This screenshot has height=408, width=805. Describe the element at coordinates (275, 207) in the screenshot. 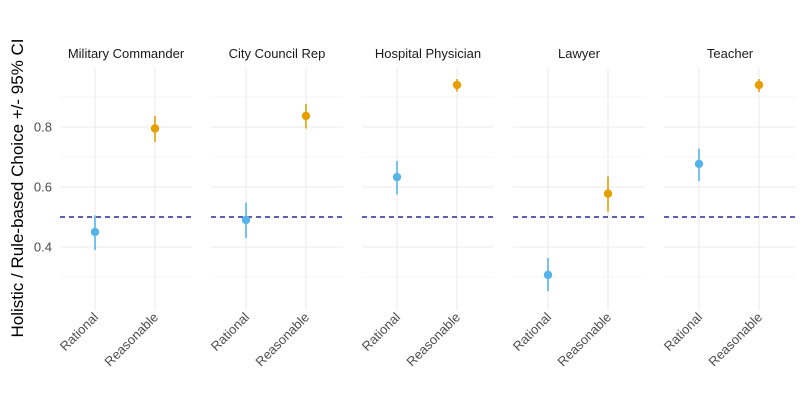

I see `facet-panel-1: City Council Rep Rational Reasonable` at that location.